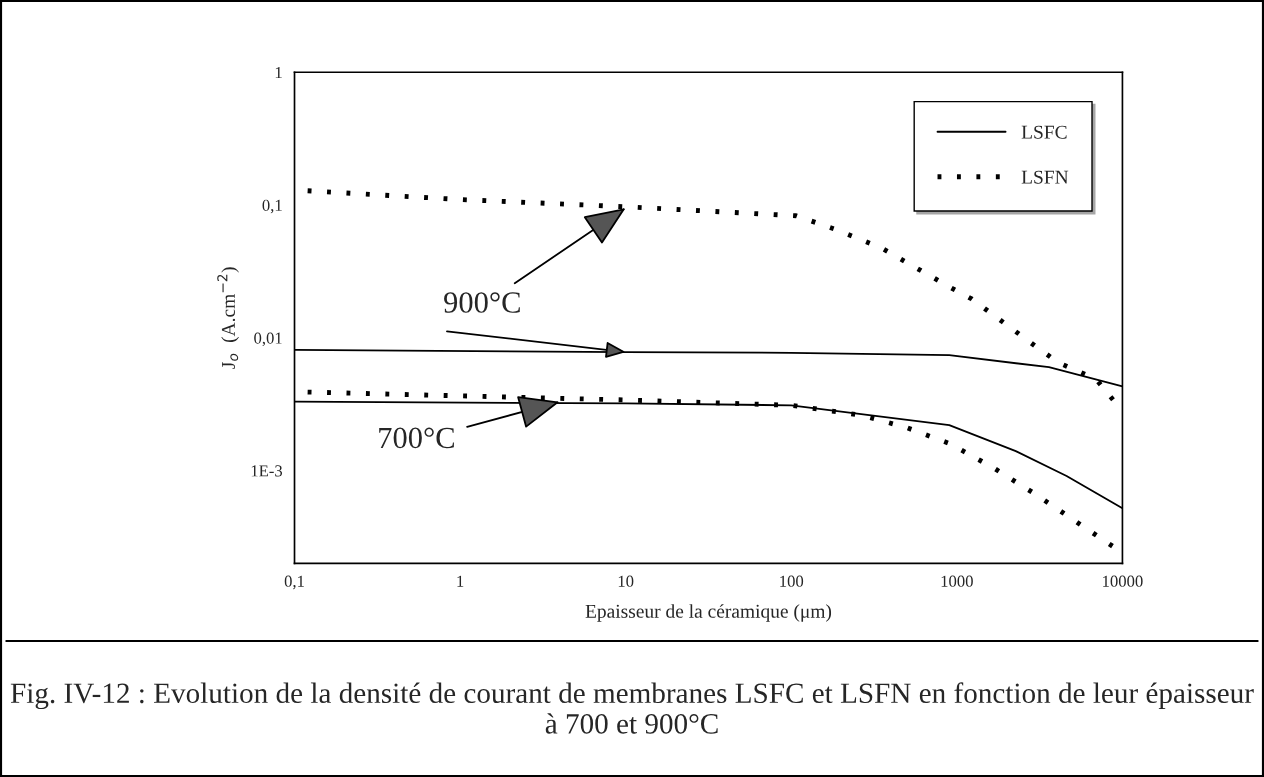 The image size is (1264, 777). Describe the element at coordinates (708, 613) in the screenshot. I see `x-axis-title: Epaisseur de la céramique (μm)` at that location.